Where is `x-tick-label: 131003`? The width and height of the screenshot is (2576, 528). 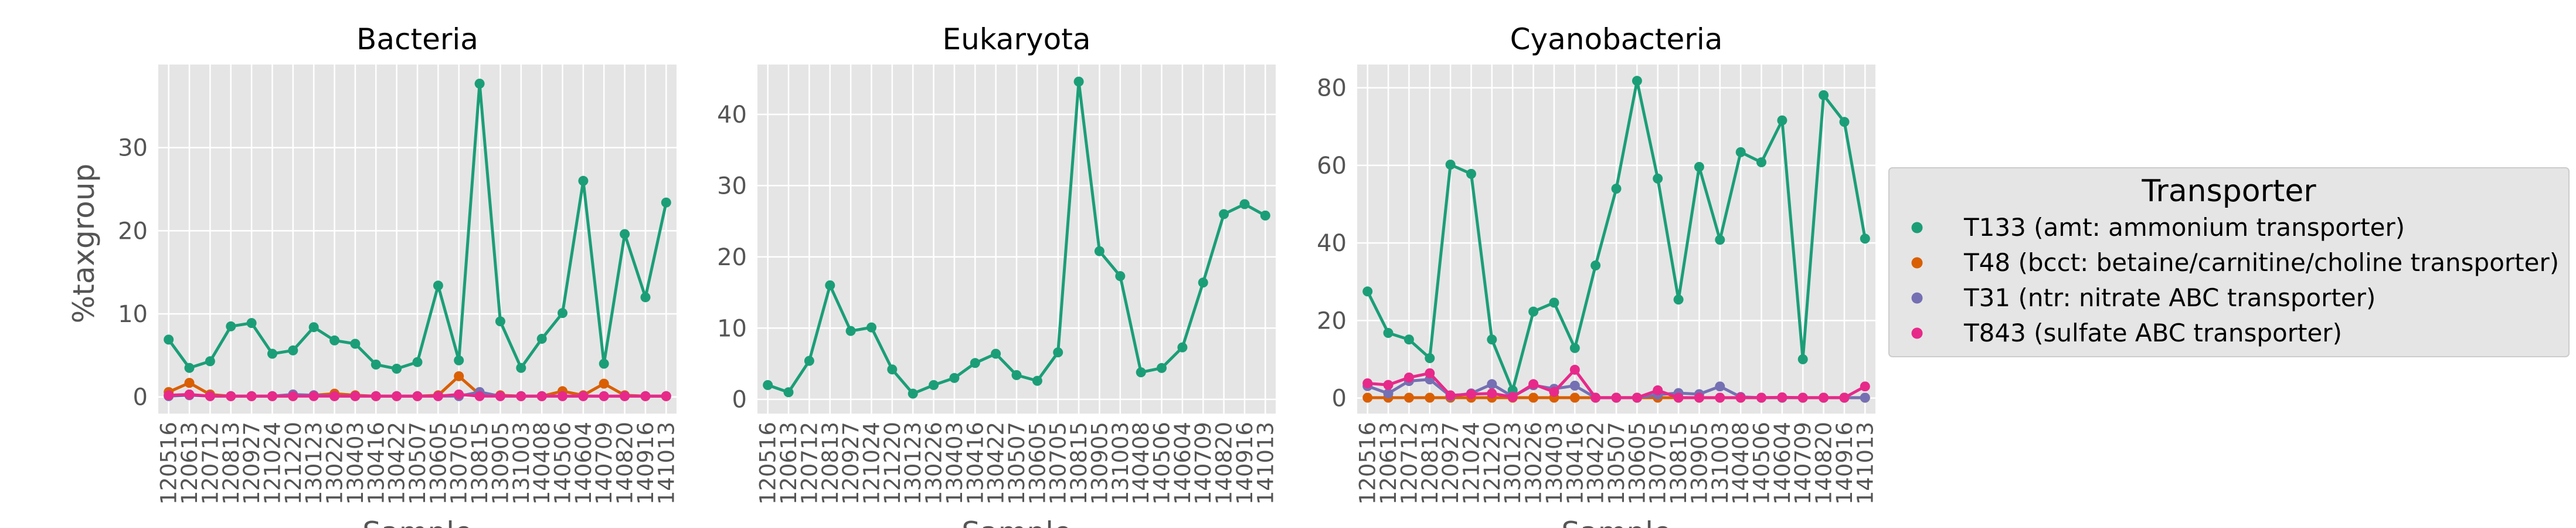
x-tick-label: 131003 is located at coordinates (1120, 464).